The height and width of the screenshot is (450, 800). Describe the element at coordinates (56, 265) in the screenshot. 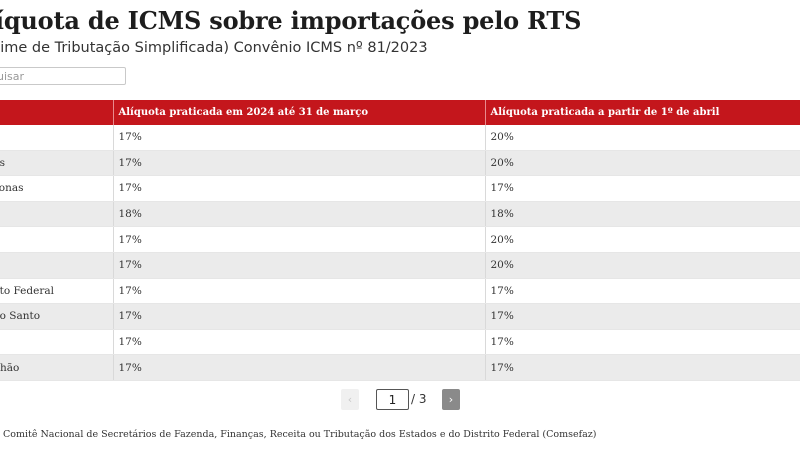

I see `state-cell: á` at that location.